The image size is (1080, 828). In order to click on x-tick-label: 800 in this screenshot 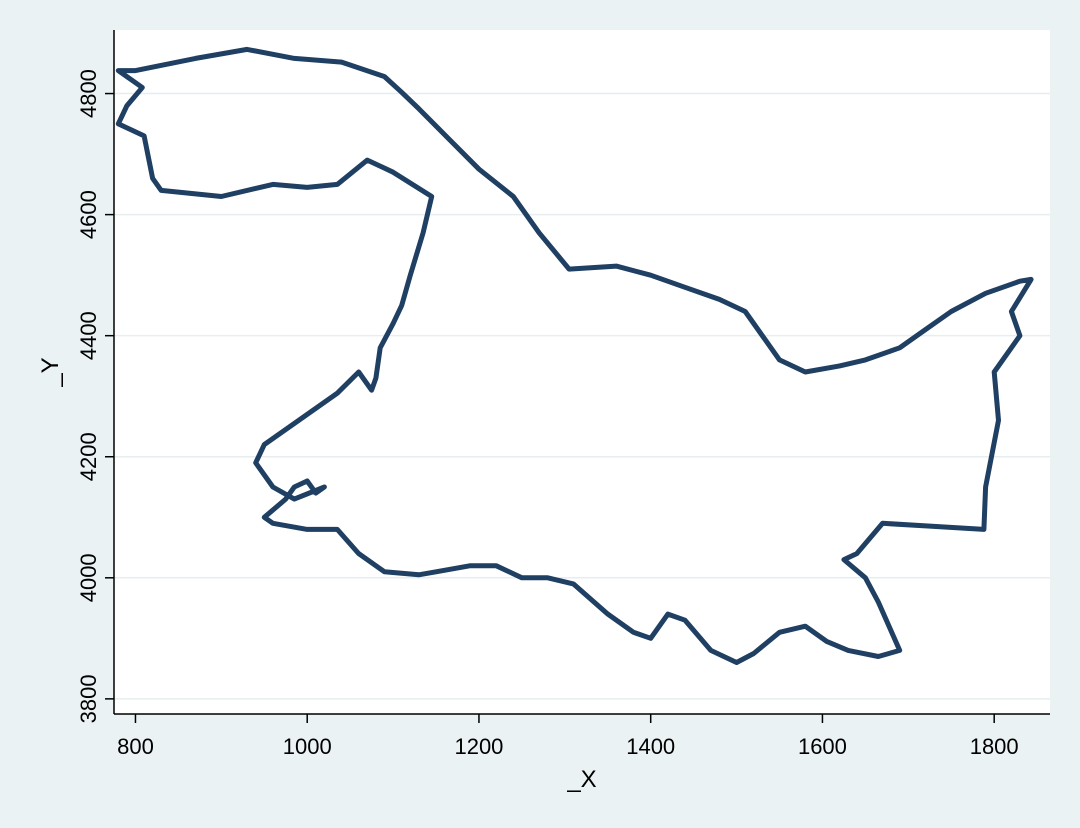, I will do `click(135, 746)`.